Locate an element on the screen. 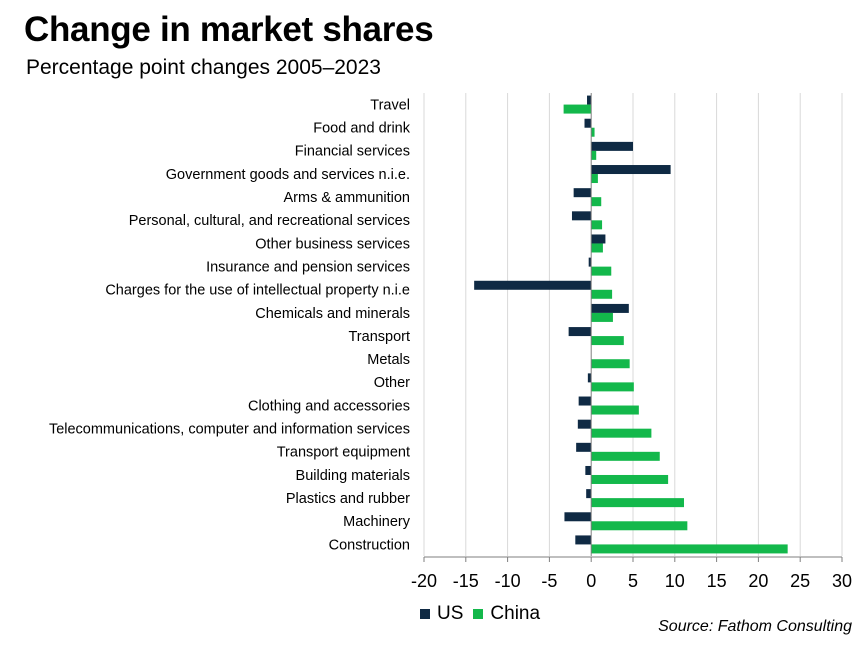  category-label: Food and drink is located at coordinates (361, 129).